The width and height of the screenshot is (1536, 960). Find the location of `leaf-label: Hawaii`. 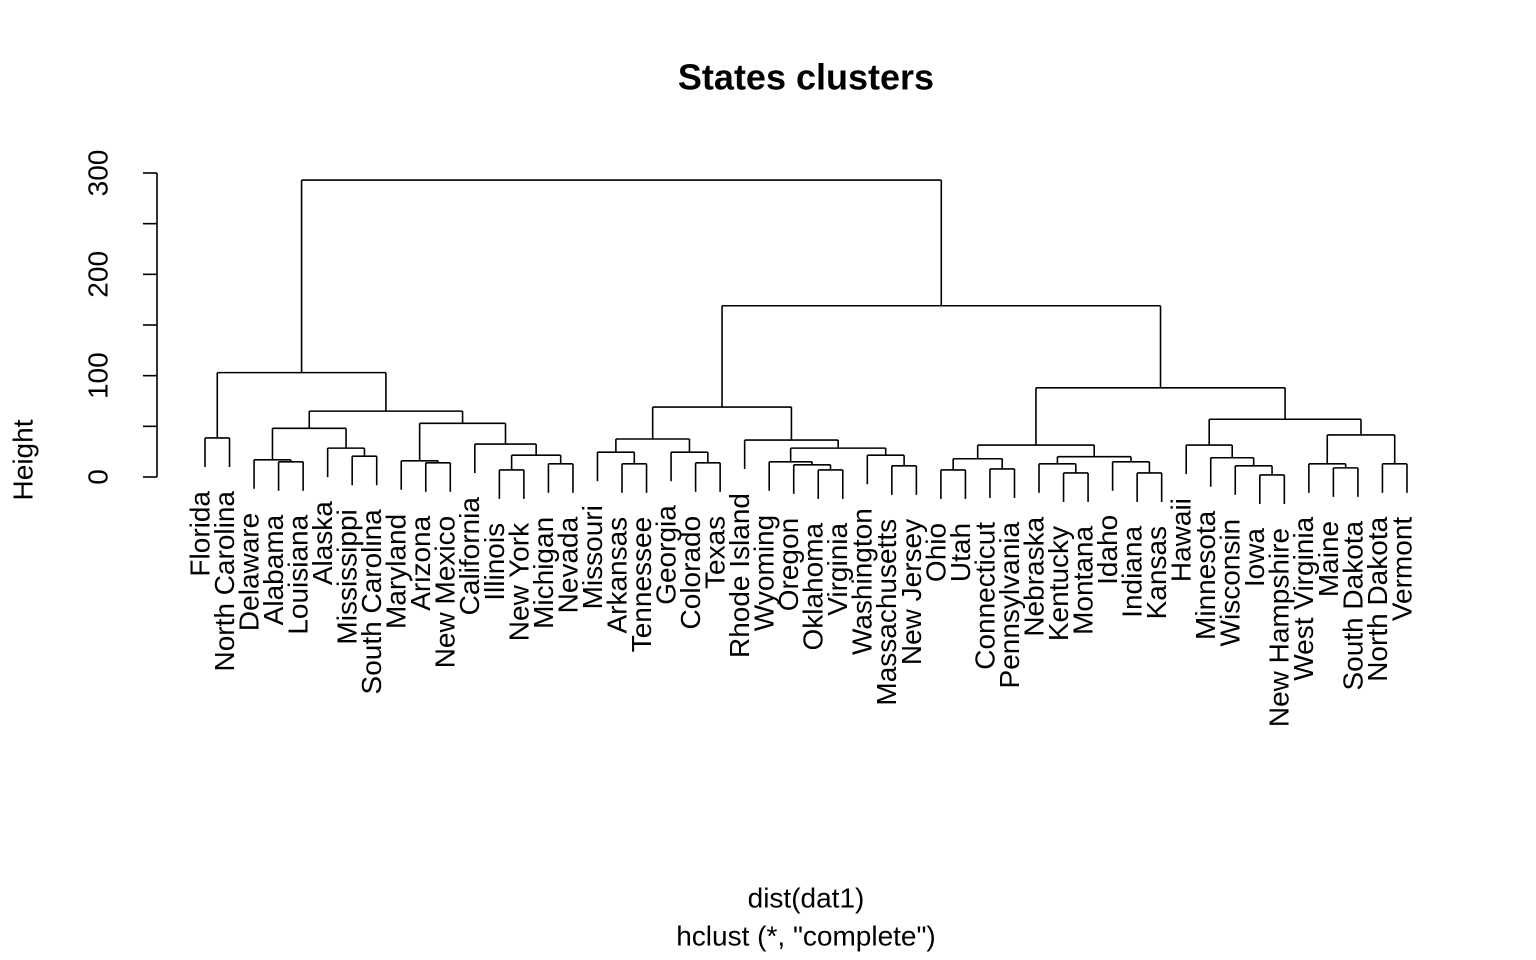

leaf-label: Hawaii is located at coordinates (1181, 540).